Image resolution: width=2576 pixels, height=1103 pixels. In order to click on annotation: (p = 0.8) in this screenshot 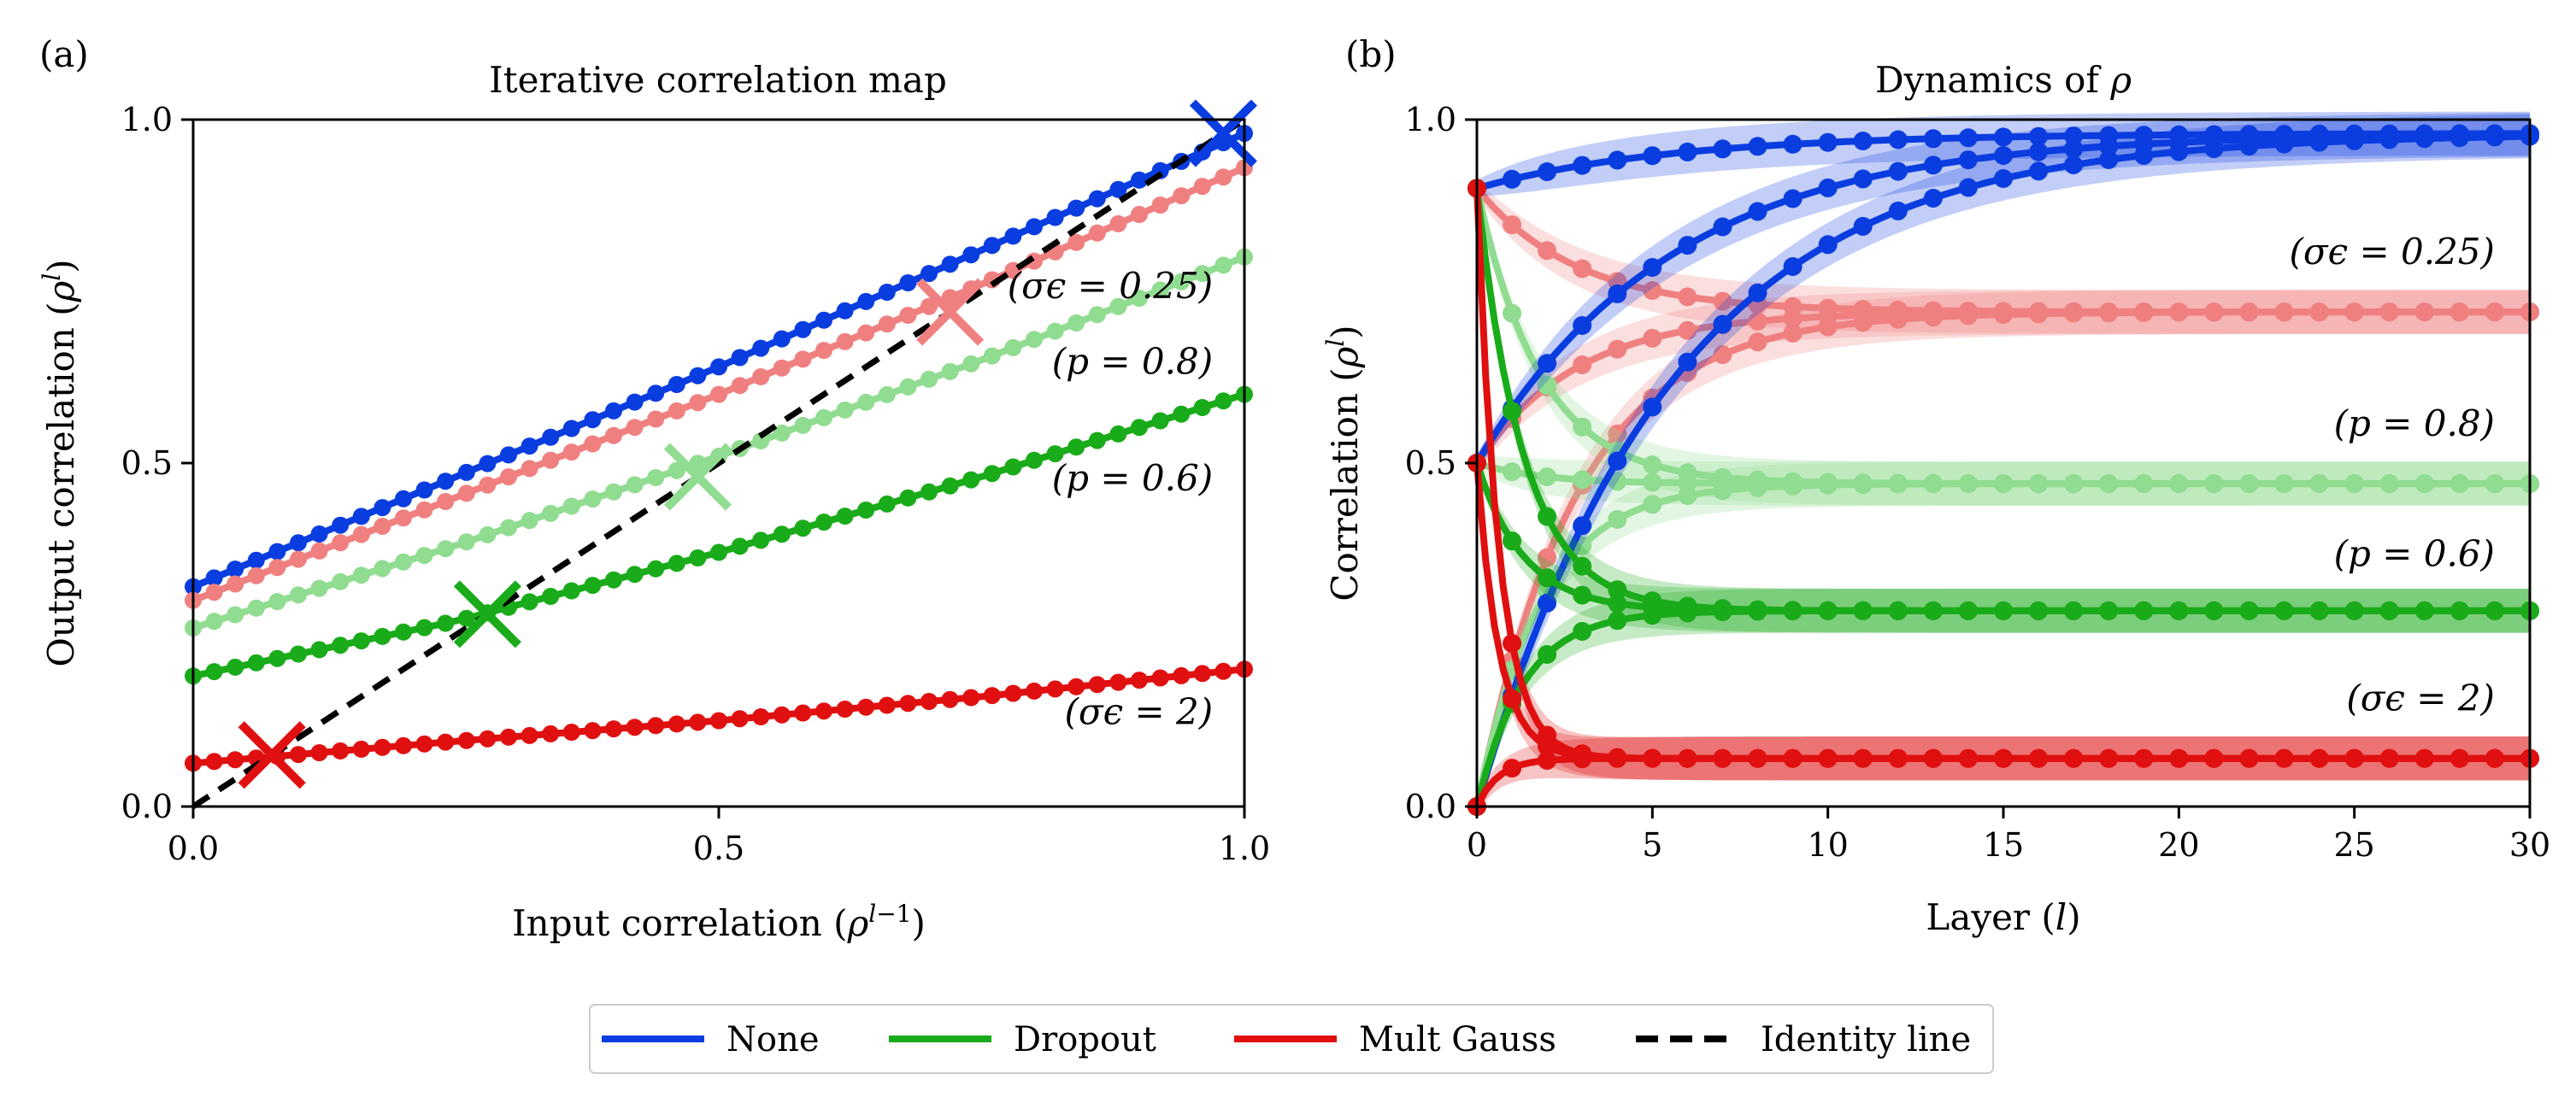, I will do `click(2414, 423)`.